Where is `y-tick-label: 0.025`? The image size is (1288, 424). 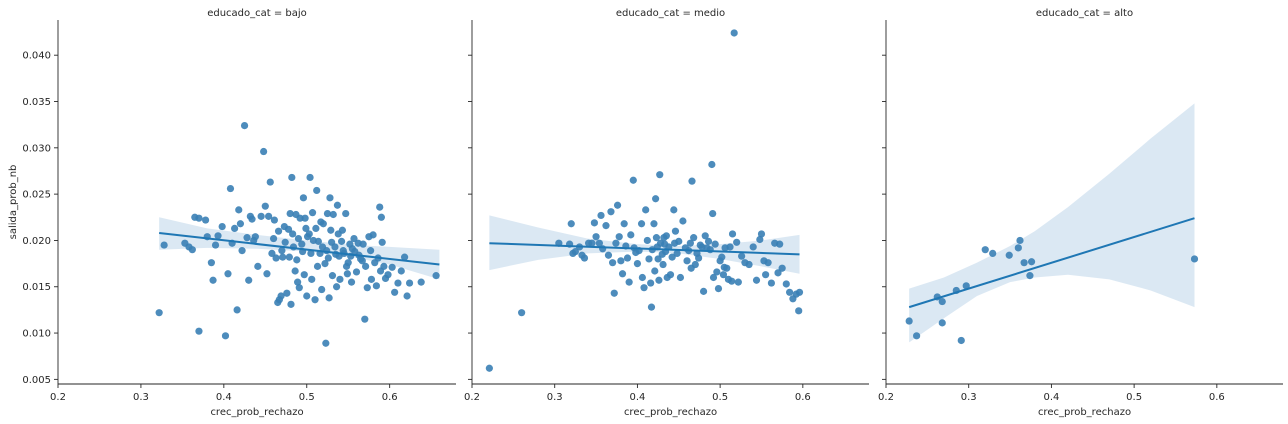
y-tick-label: 0.025 is located at coordinates (36, 195).